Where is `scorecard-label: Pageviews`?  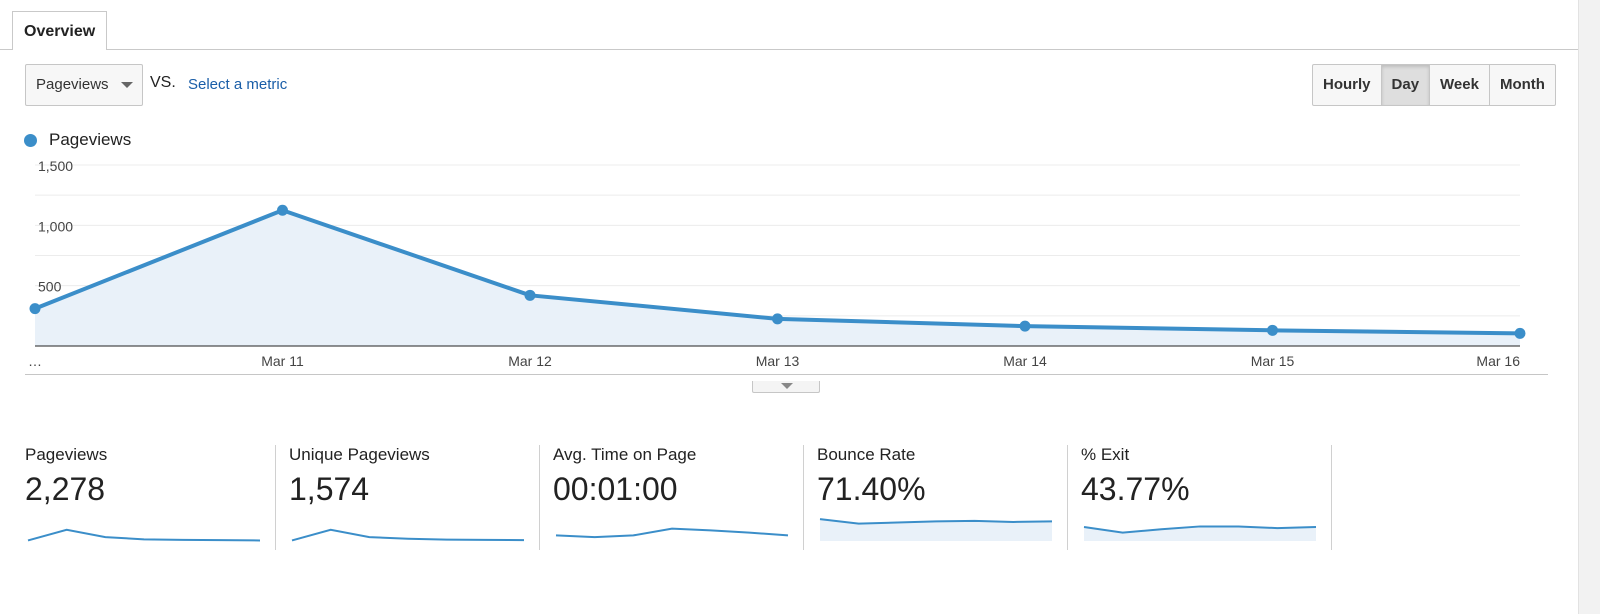 scorecard-label: Pageviews is located at coordinates (66, 454).